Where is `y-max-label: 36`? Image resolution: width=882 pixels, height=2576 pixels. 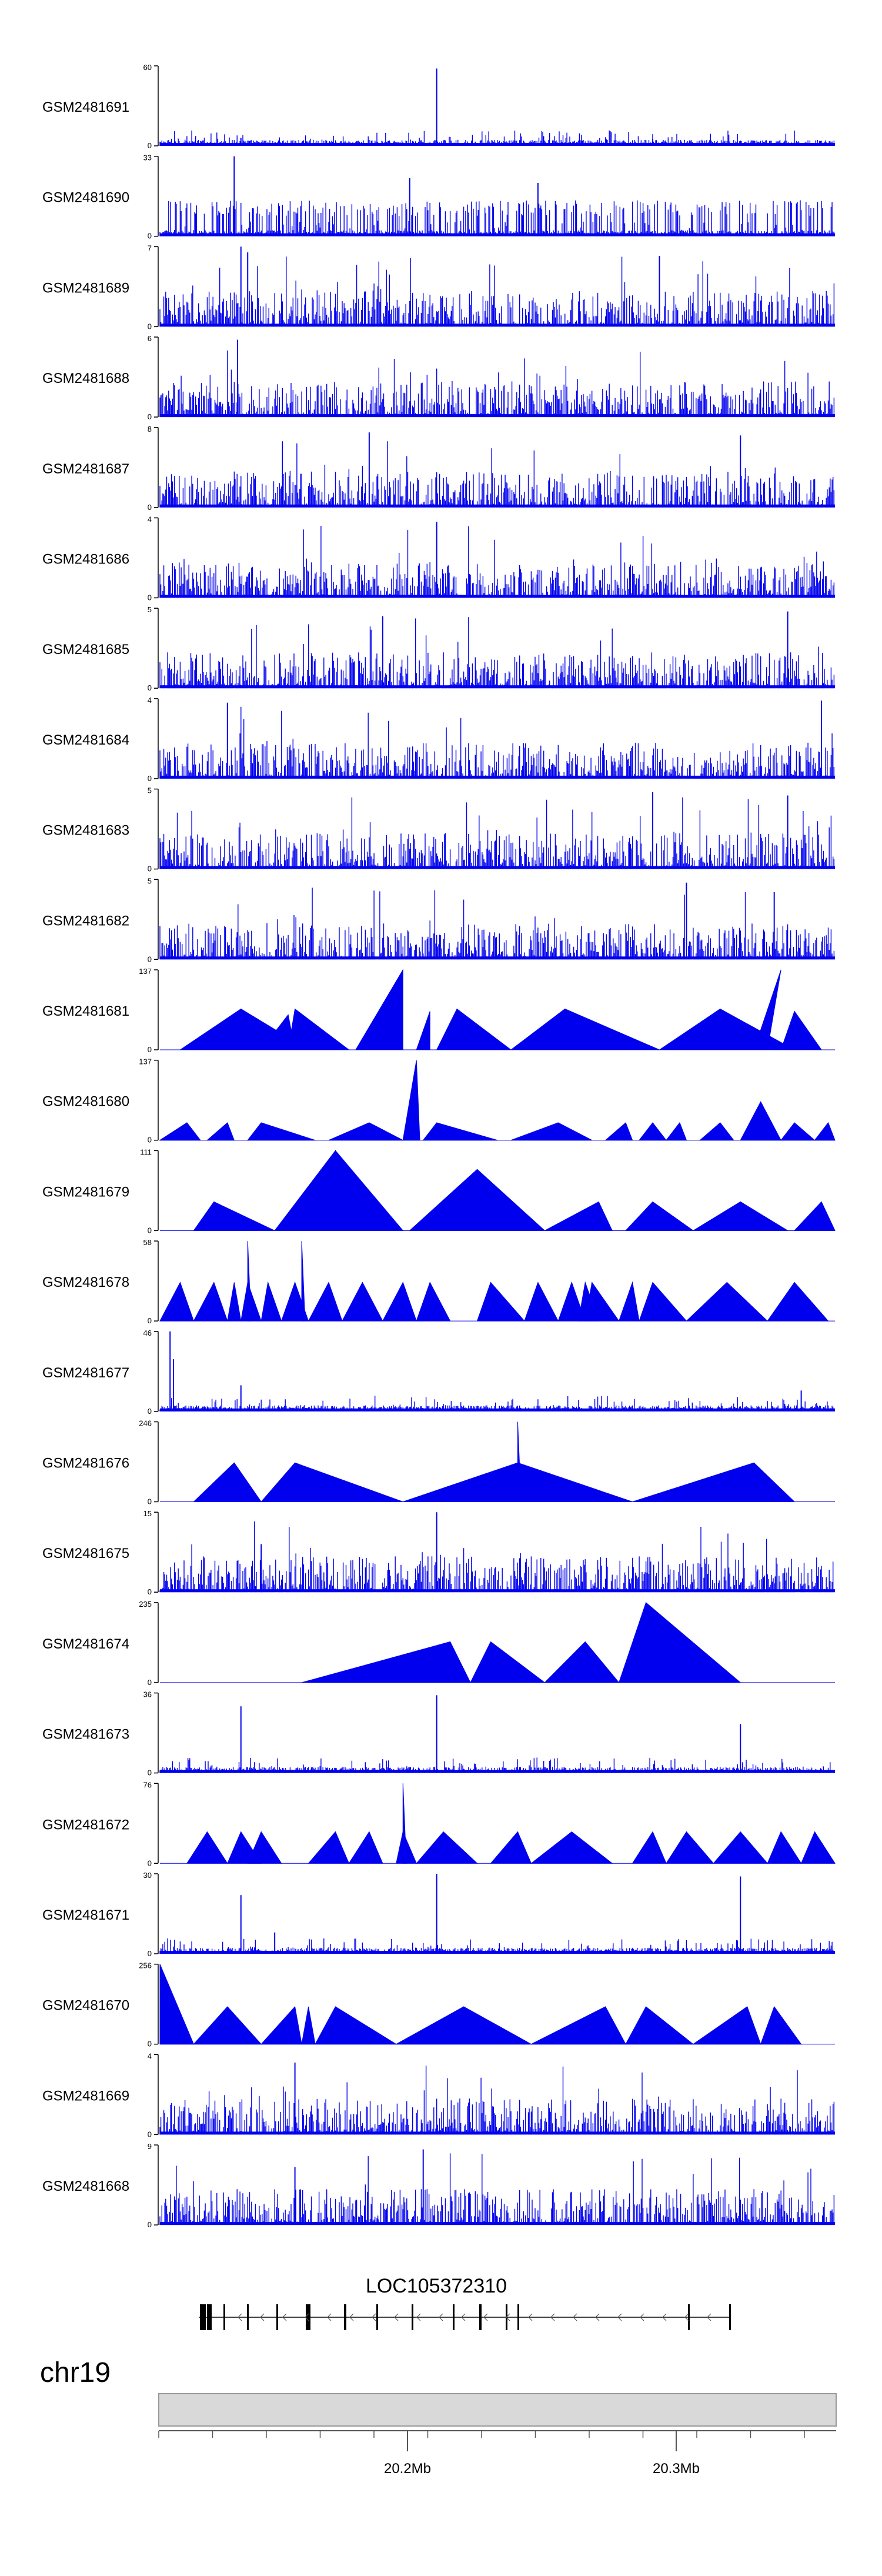
y-max-label: 36 is located at coordinates (147, 1694).